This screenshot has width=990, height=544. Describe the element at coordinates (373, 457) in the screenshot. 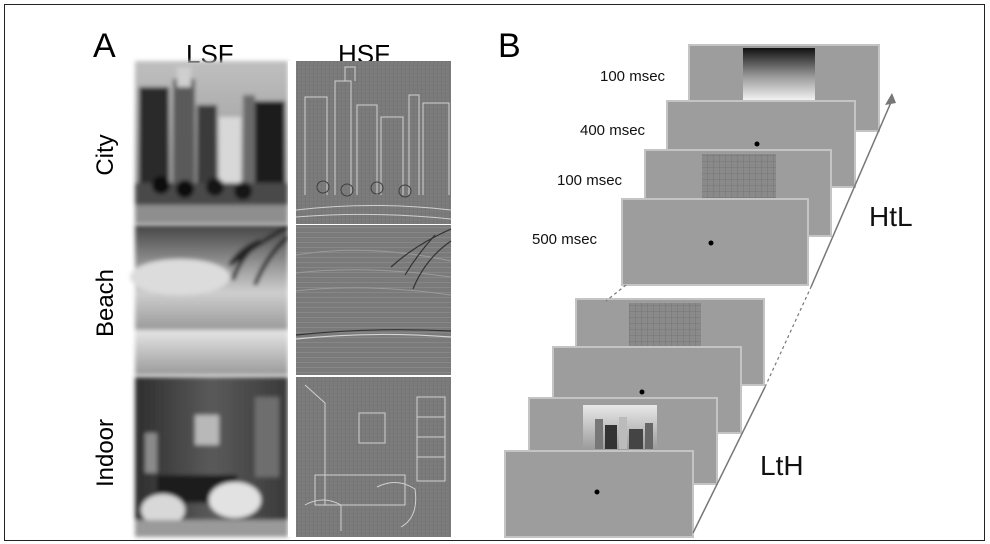

I see `hsf-indoor-image` at that location.